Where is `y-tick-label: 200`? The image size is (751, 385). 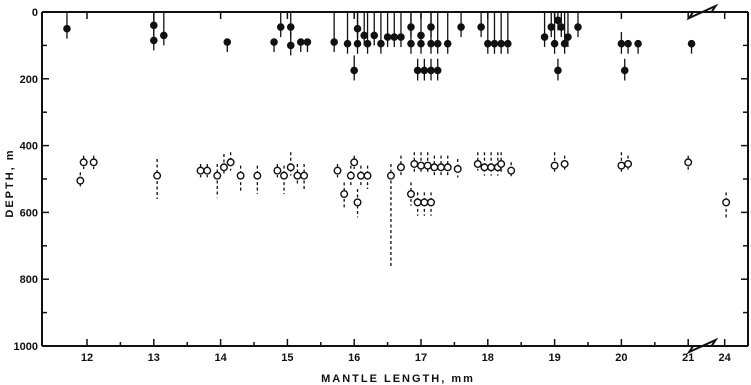
y-tick-label: 200 is located at coordinates (29, 80).